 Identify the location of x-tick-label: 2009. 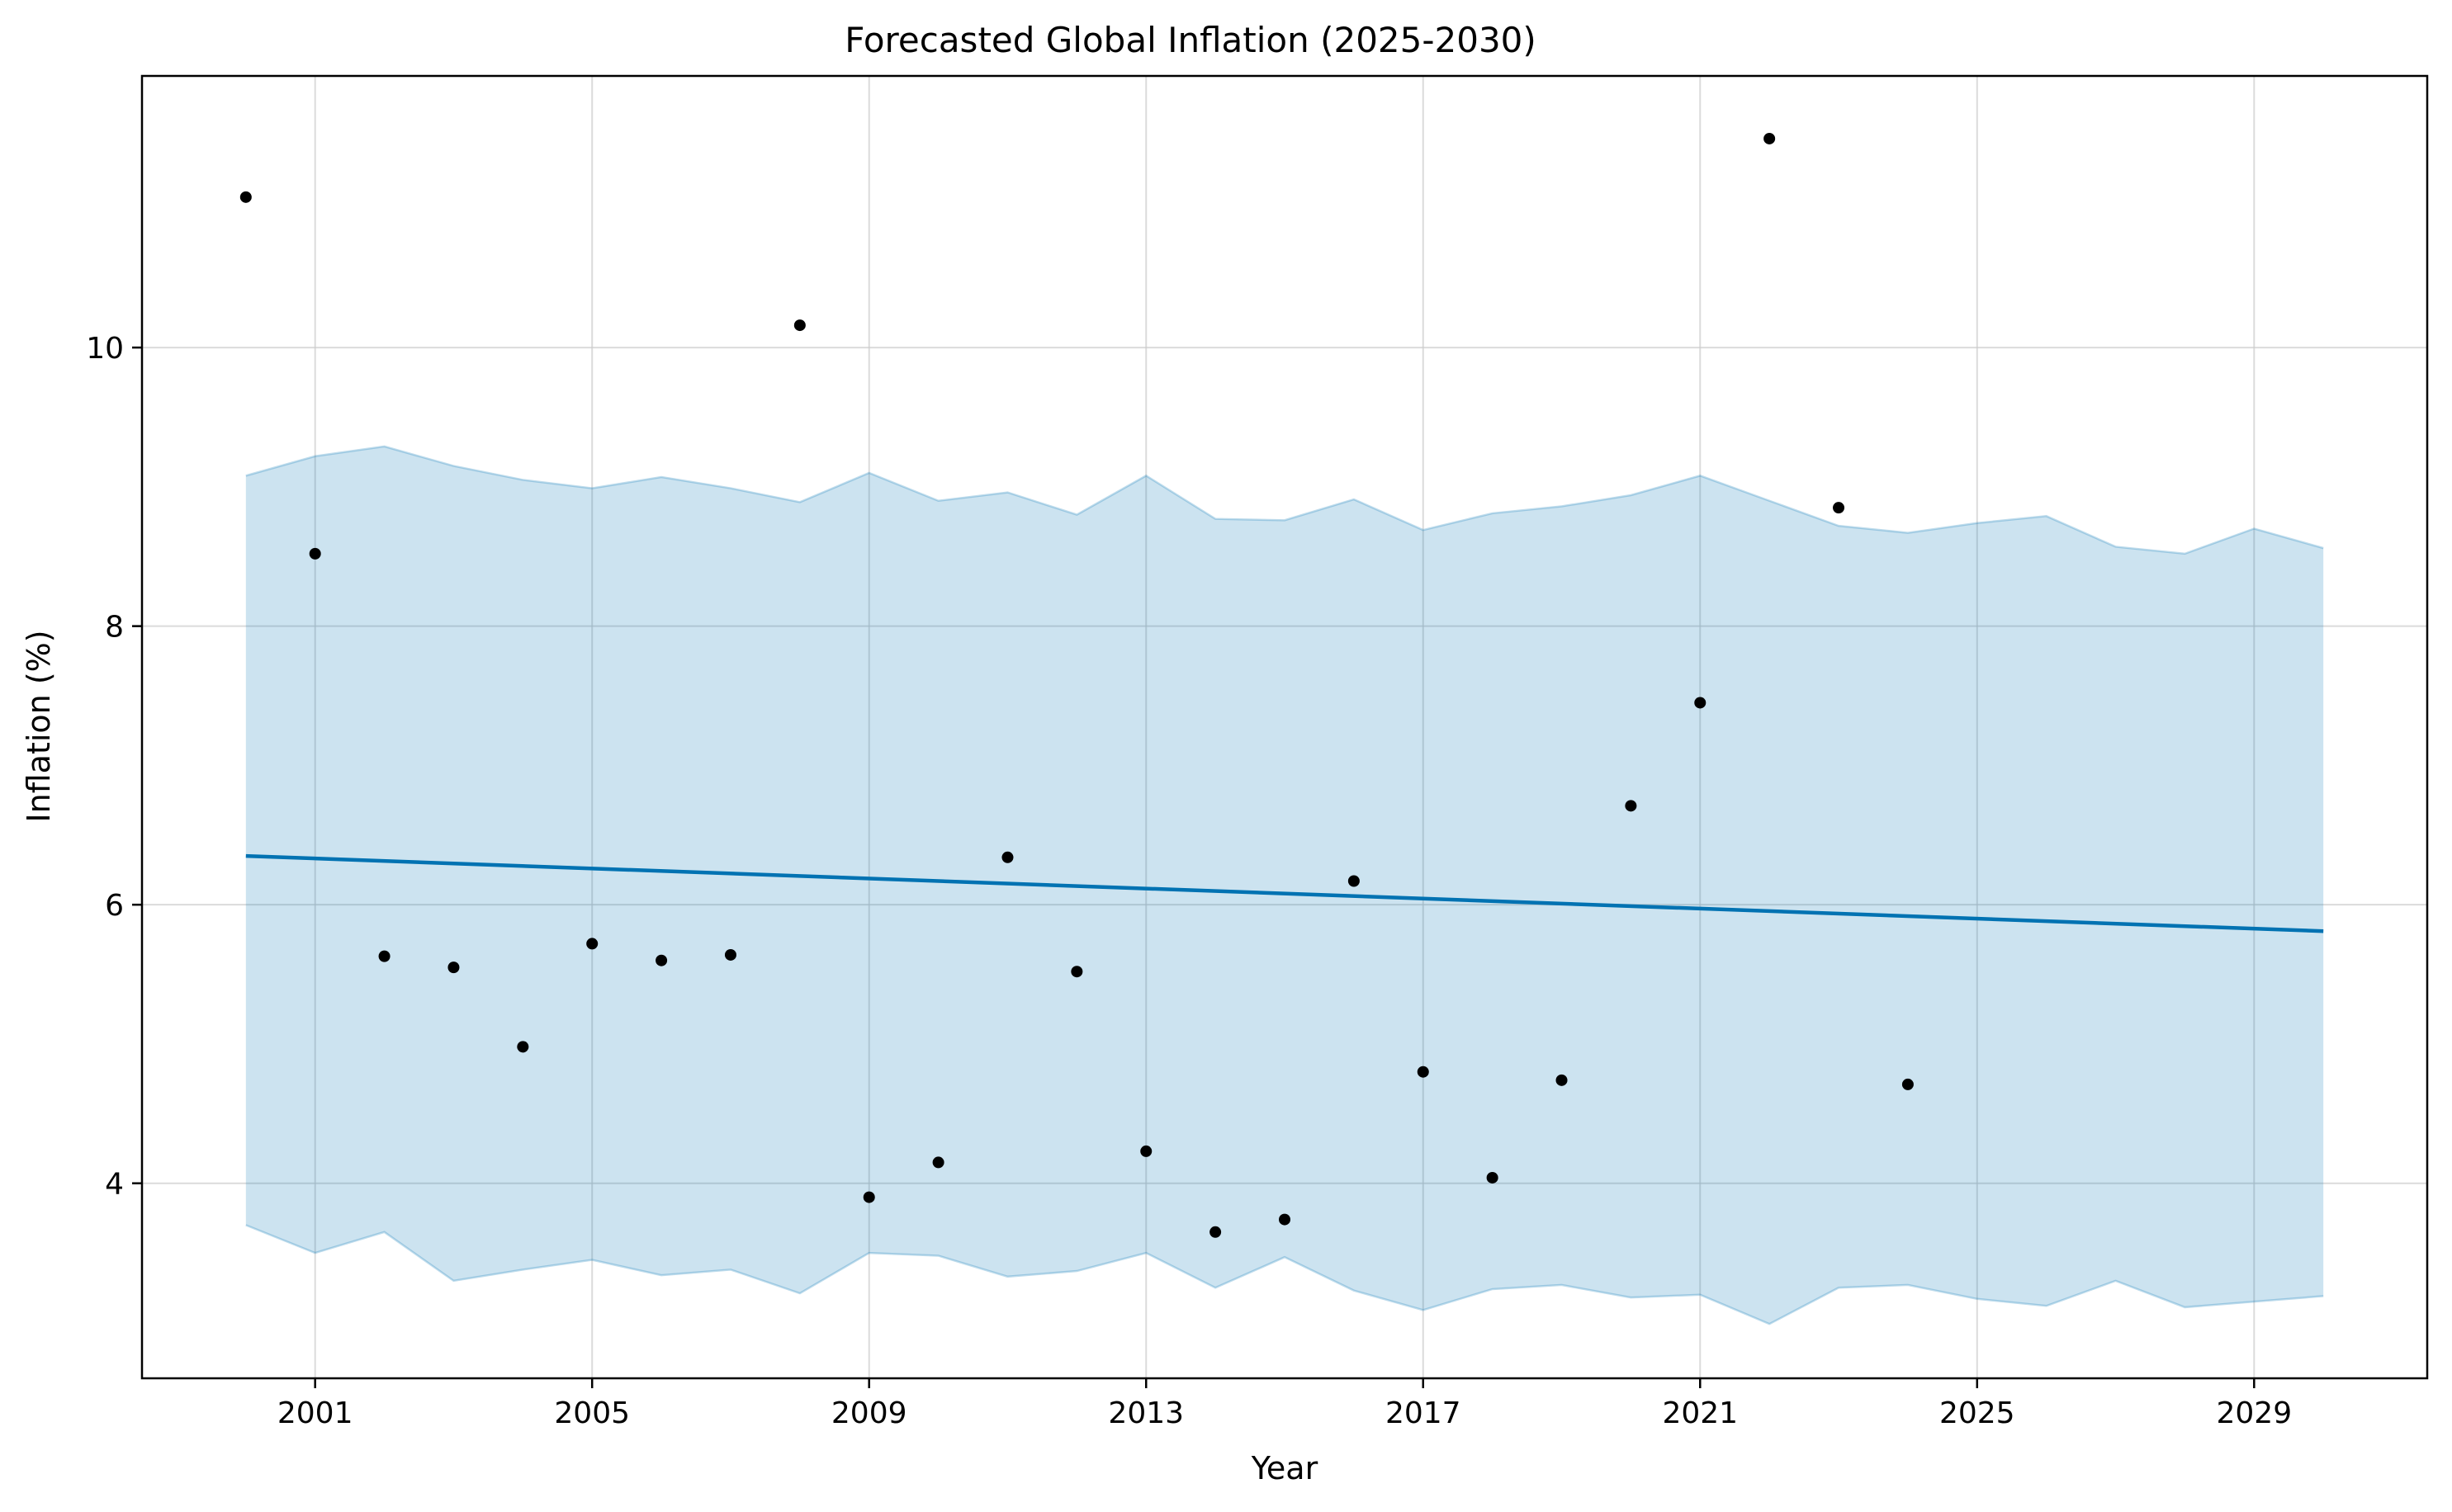
(869, 1413).